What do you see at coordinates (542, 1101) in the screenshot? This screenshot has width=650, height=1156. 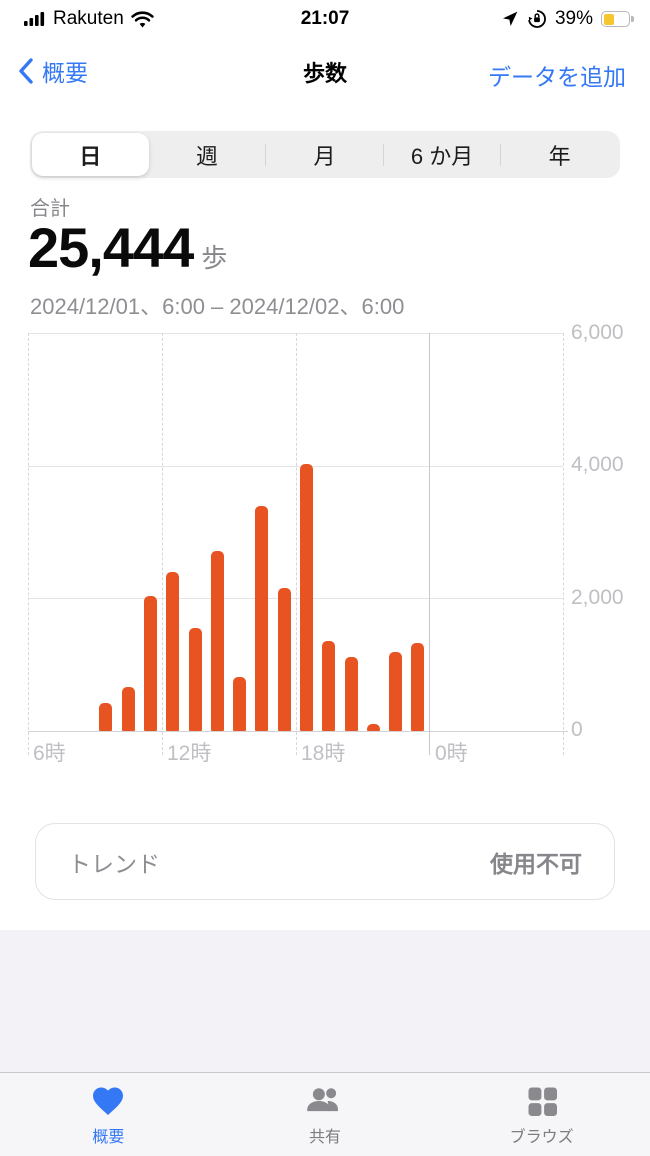 I see `grid-icon` at bounding box center [542, 1101].